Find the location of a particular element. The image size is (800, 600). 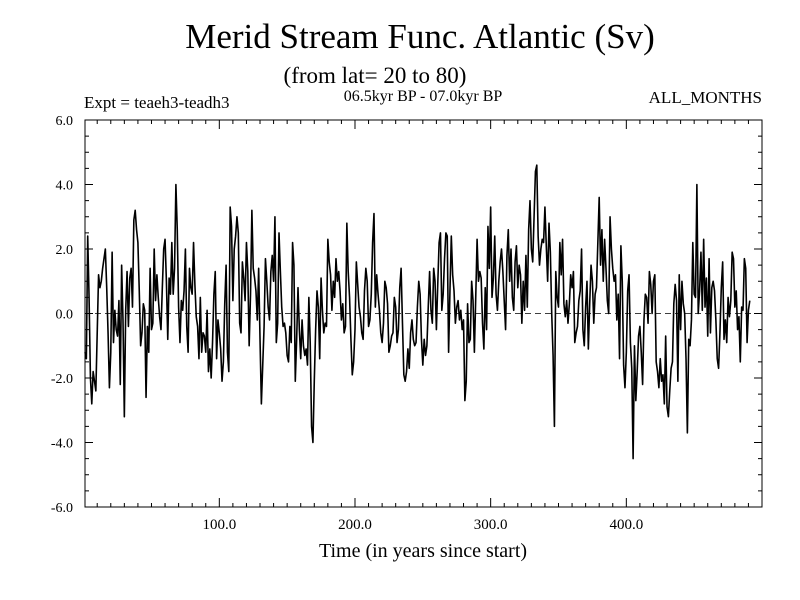

x-tick-label: 200.0 is located at coordinates (355, 525).